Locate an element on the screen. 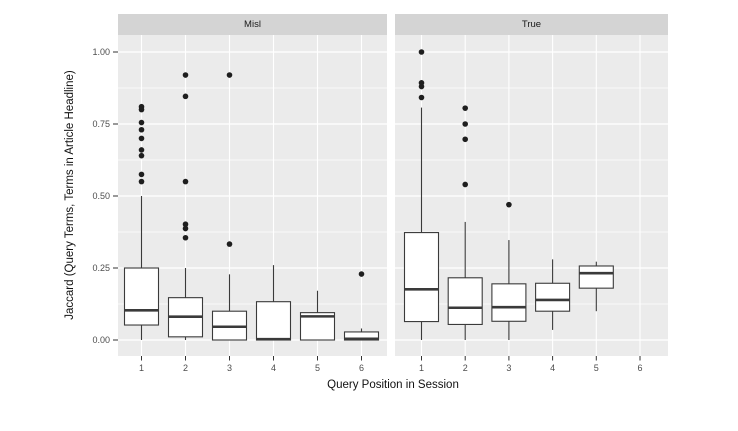  facet-strip-label: Misl is located at coordinates (252, 24).